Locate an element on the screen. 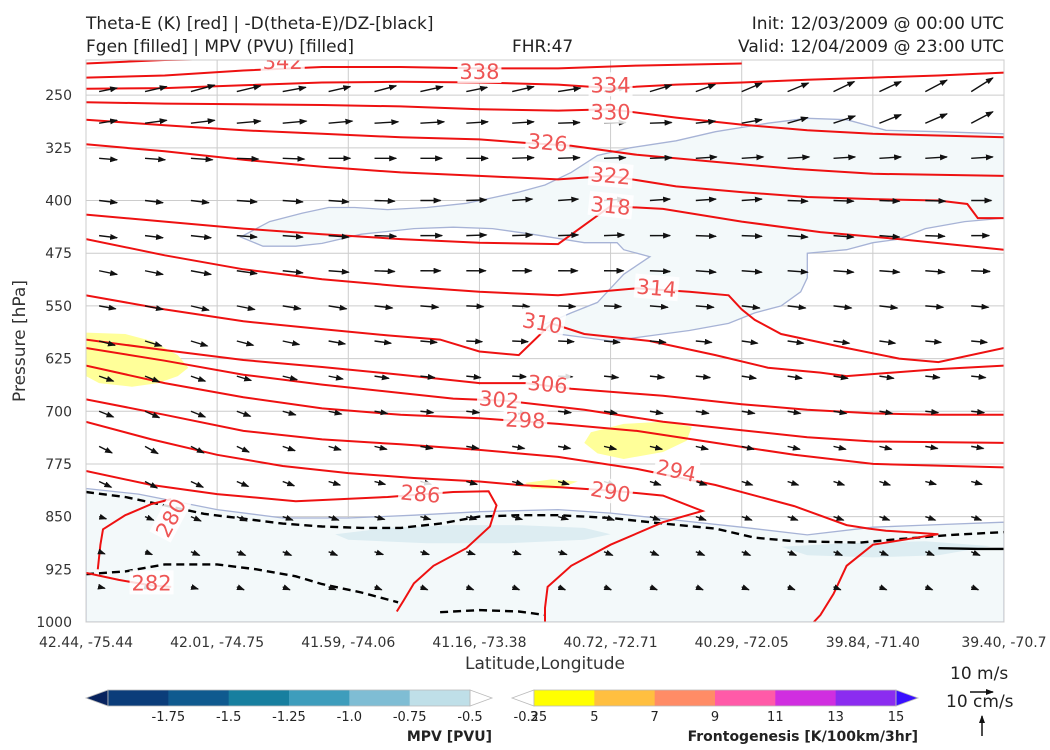  colorbar-tick-label: -1.0 is located at coordinates (349, 717).